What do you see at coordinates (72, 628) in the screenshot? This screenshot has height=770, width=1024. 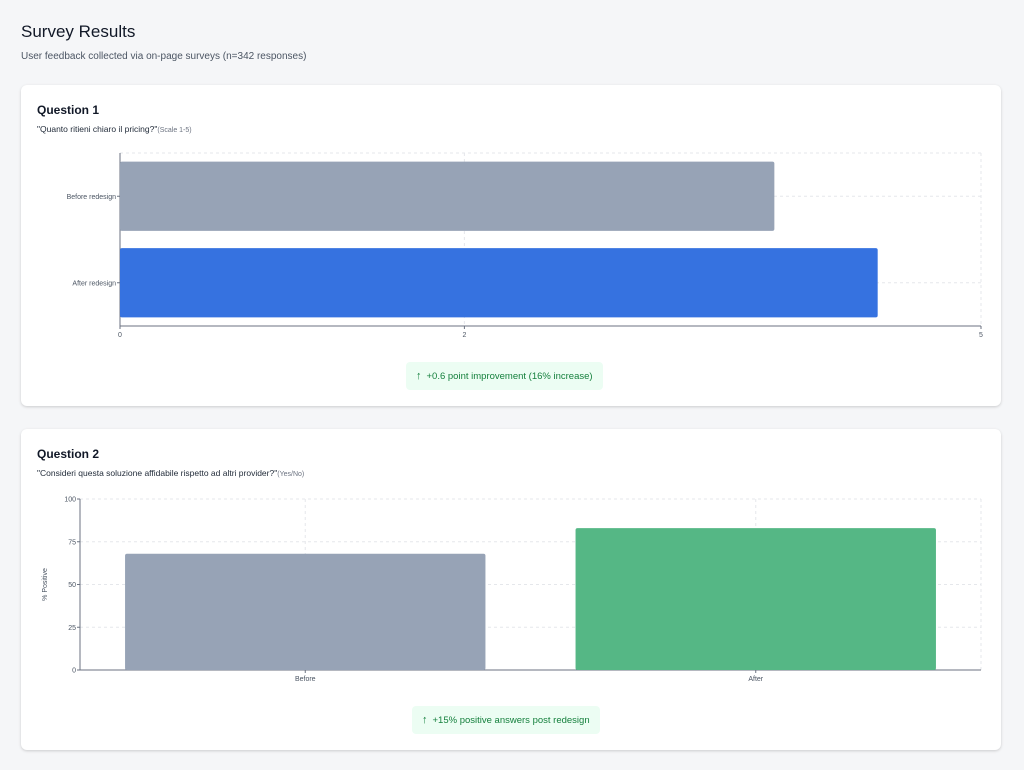 I see `y-tick-label: 25` at bounding box center [72, 628].